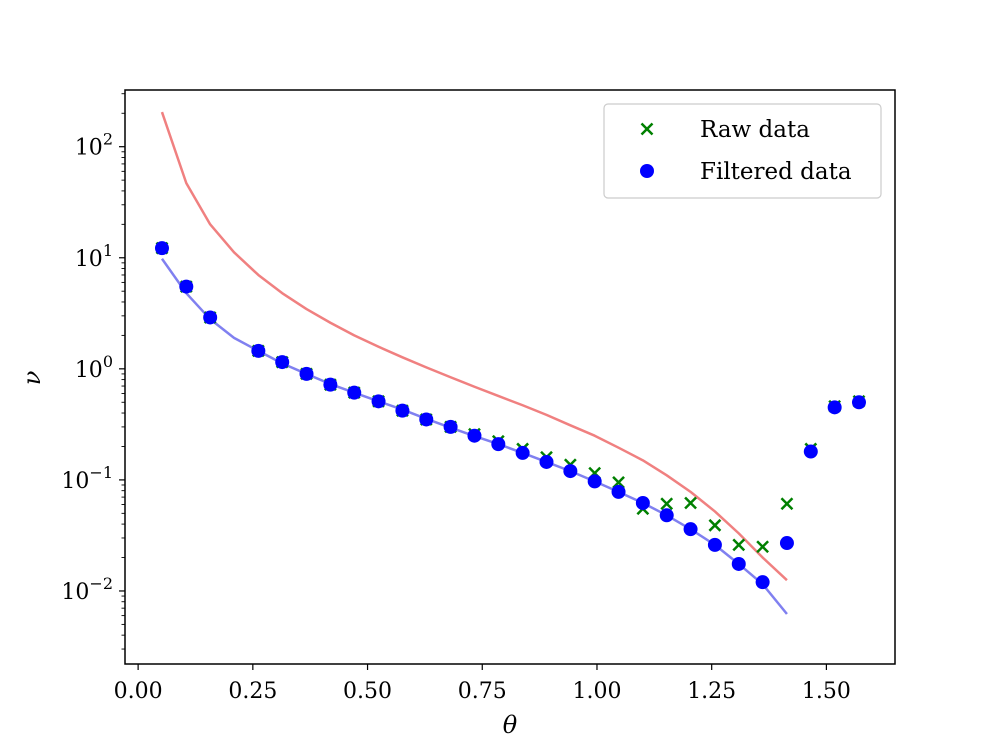  What do you see at coordinates (138, 691) in the screenshot?
I see `x-tick-label: 0.00` at bounding box center [138, 691].